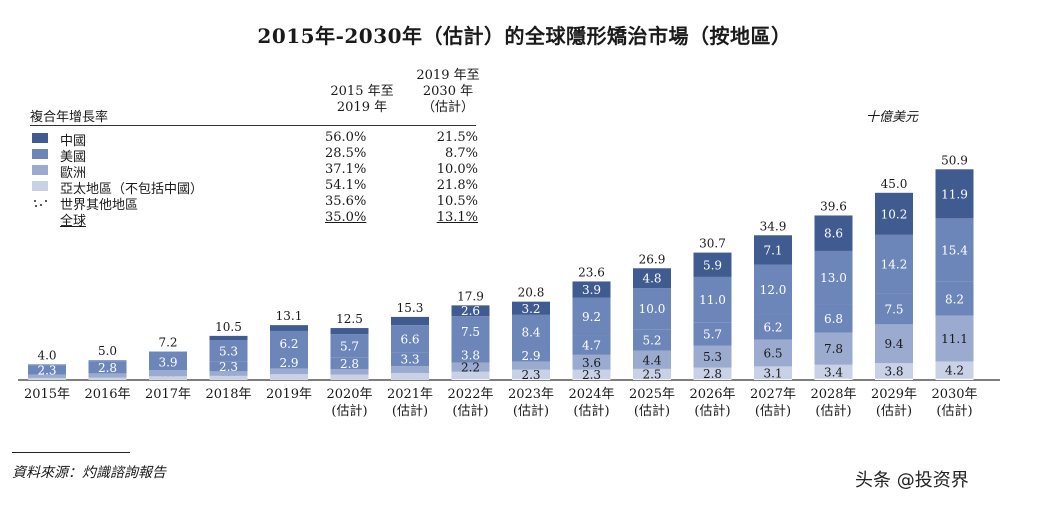 The width and height of the screenshot is (1049, 505). I want to click on bar-value-label: 3.1, so click(772, 373).